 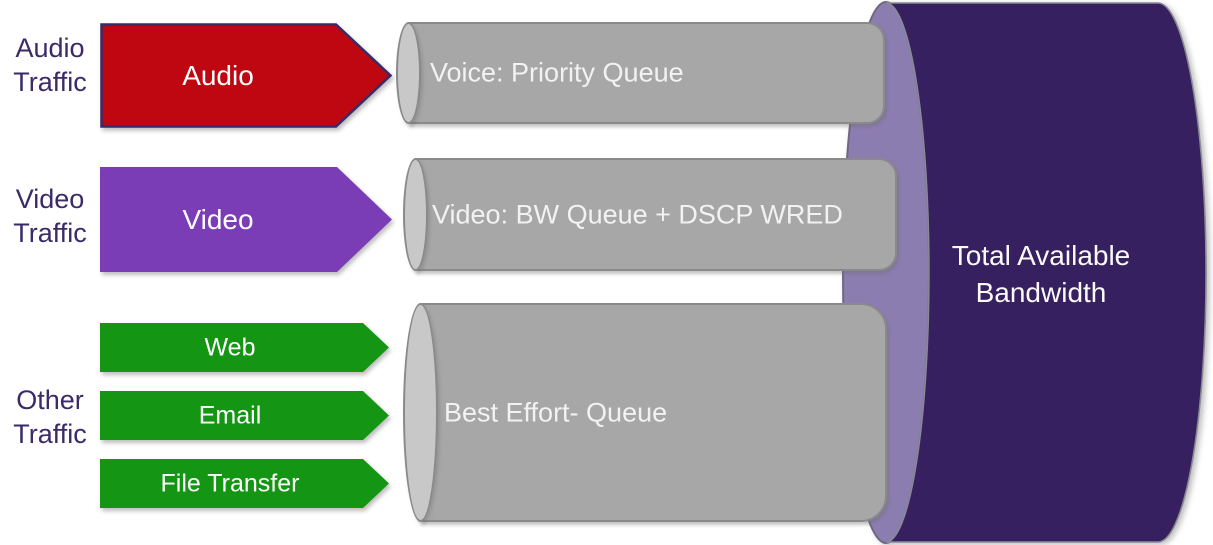 I want to click on total-available-bandwidth-label: Total Available Bandwidth, so click(x=1041, y=274).